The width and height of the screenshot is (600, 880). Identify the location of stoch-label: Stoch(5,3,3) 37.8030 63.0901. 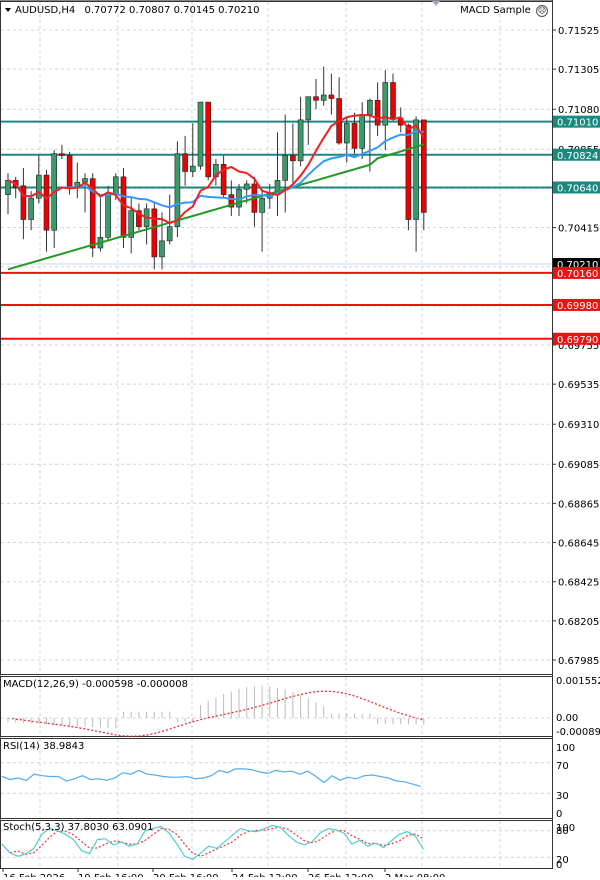
(78, 827).